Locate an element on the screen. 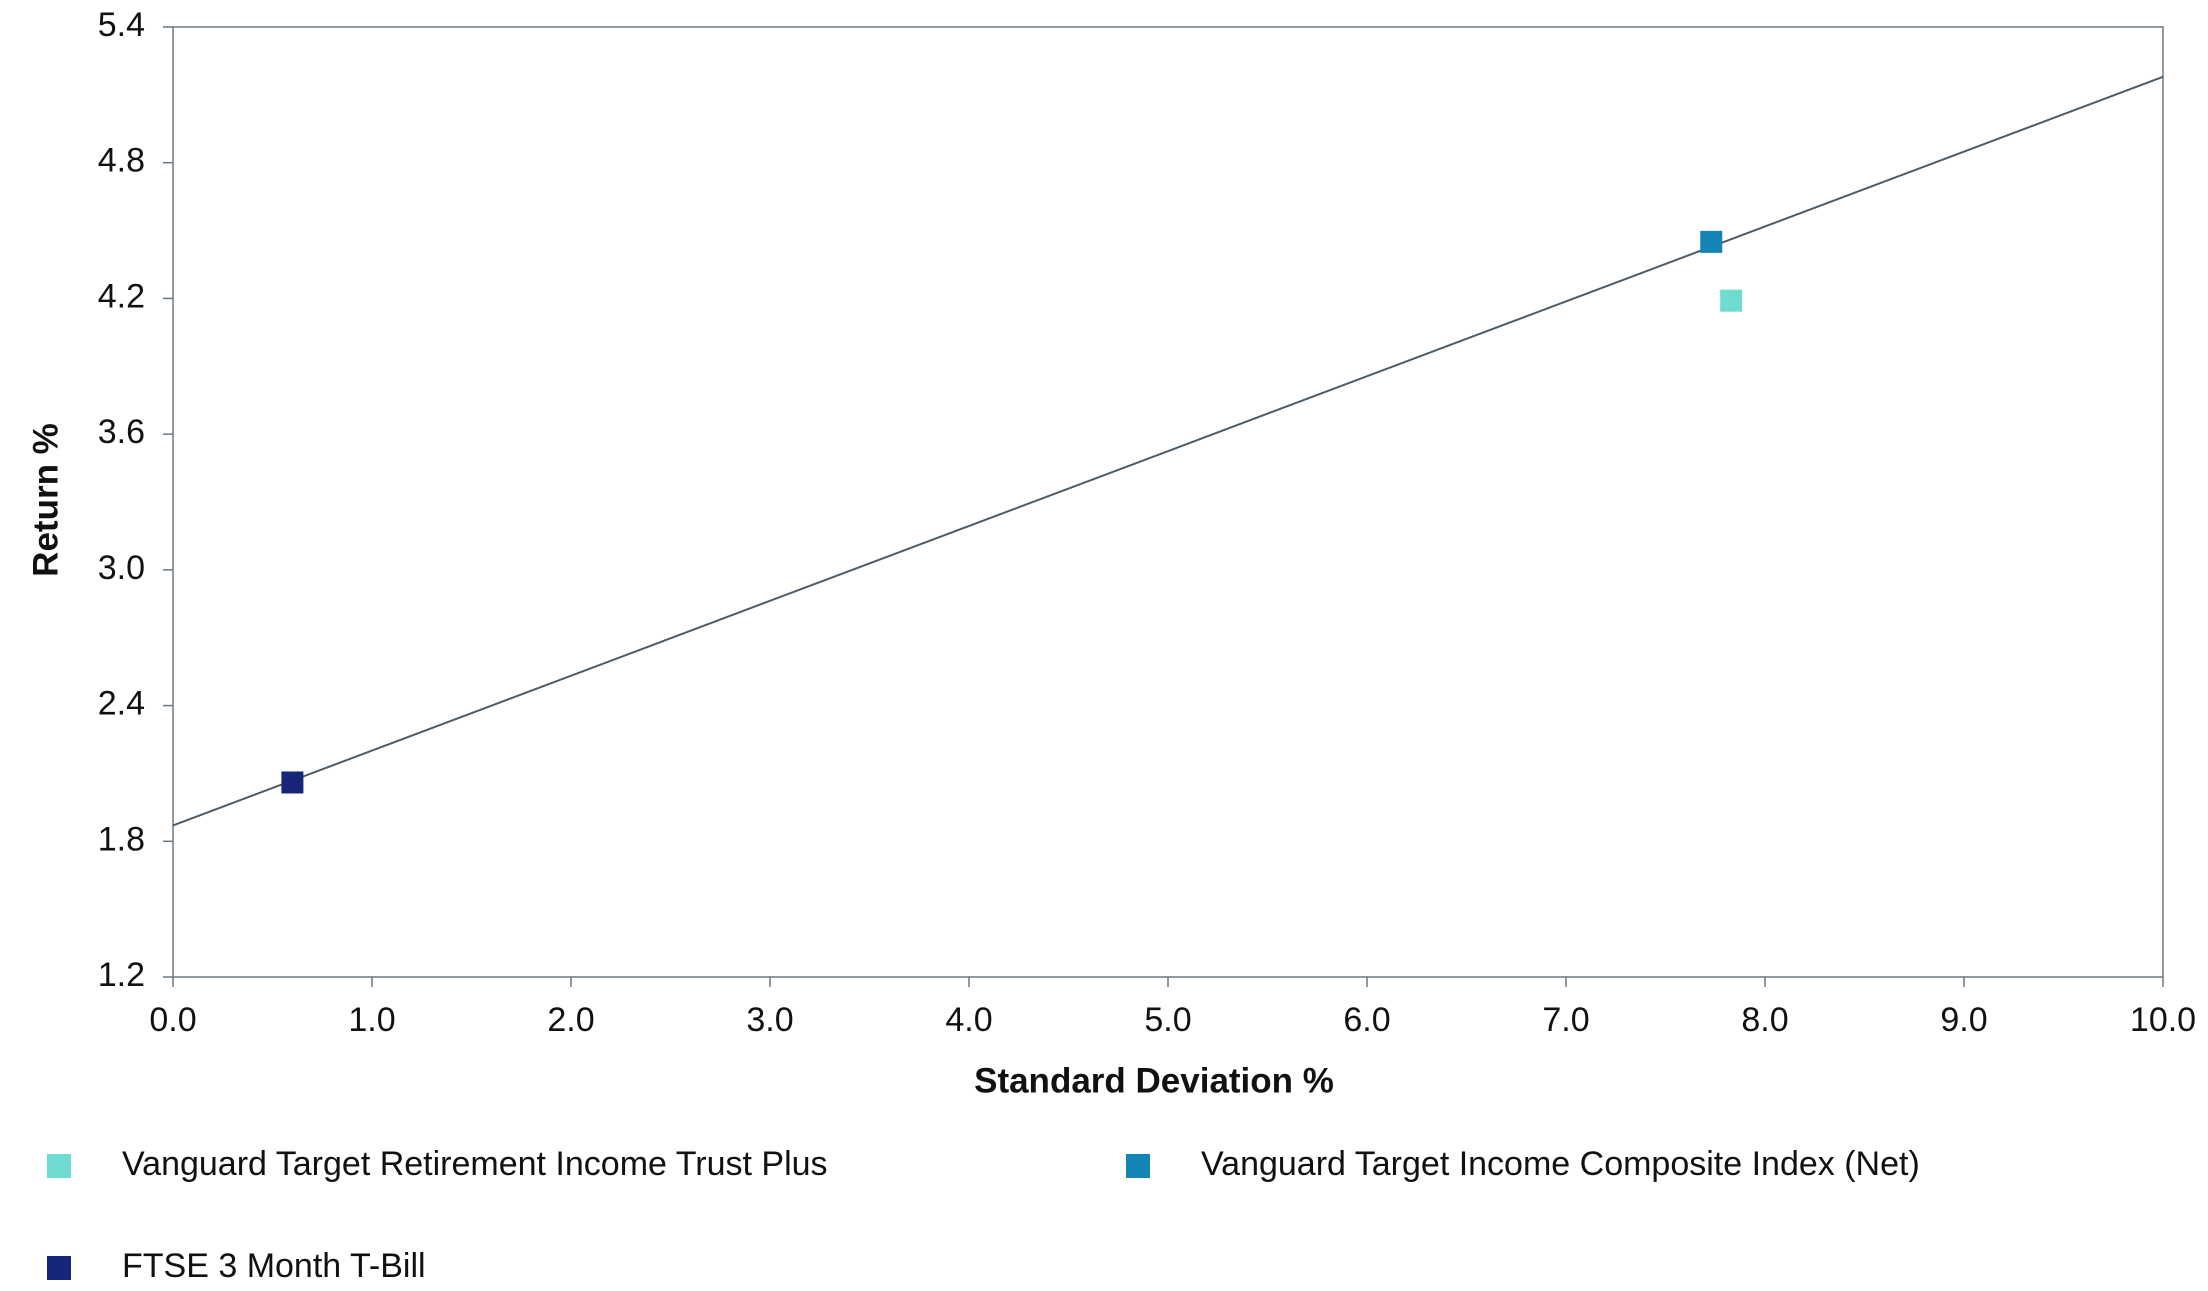  legend-label: FTSE 3 Month T-Bill is located at coordinates (274, 1266).